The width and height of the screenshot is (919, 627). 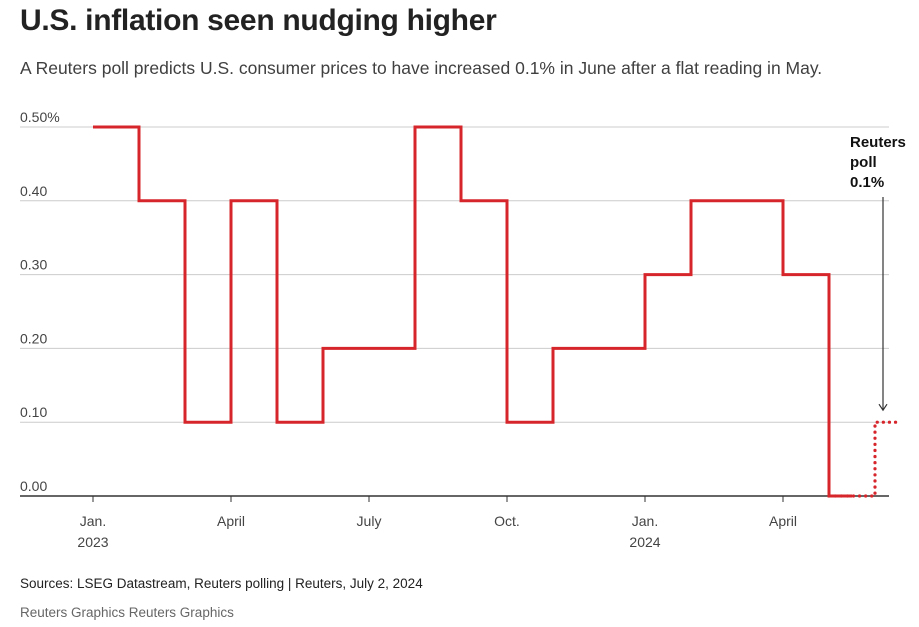 What do you see at coordinates (867, 182) in the screenshot?
I see `annotation-label: 0.1%` at bounding box center [867, 182].